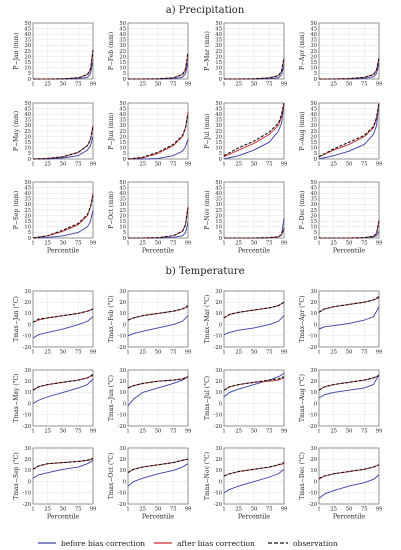 The width and height of the screenshot is (401, 550). I want to click on panel: -20 -10 0 10 20 30 1 25 50 75 99 Tmax−Jul (°C), so click(245, 401).